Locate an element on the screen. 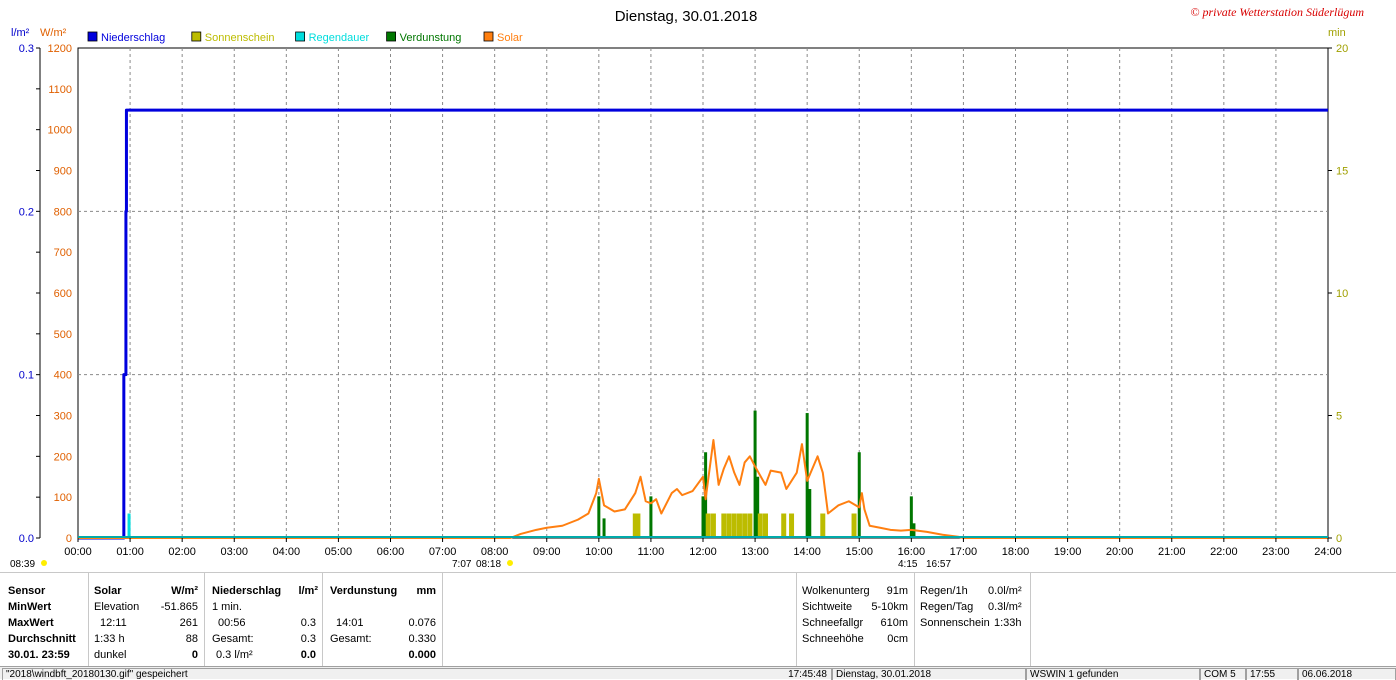  solar-header: Solar is located at coordinates (108, 591).